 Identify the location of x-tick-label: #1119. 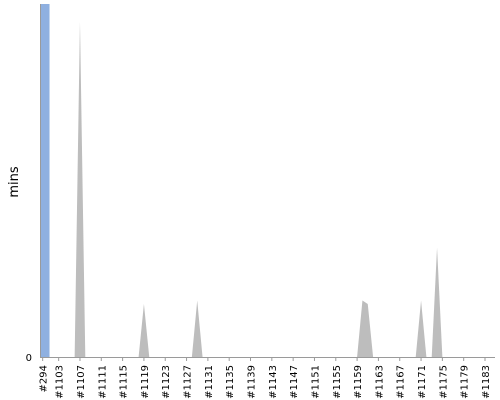
(145, 382).